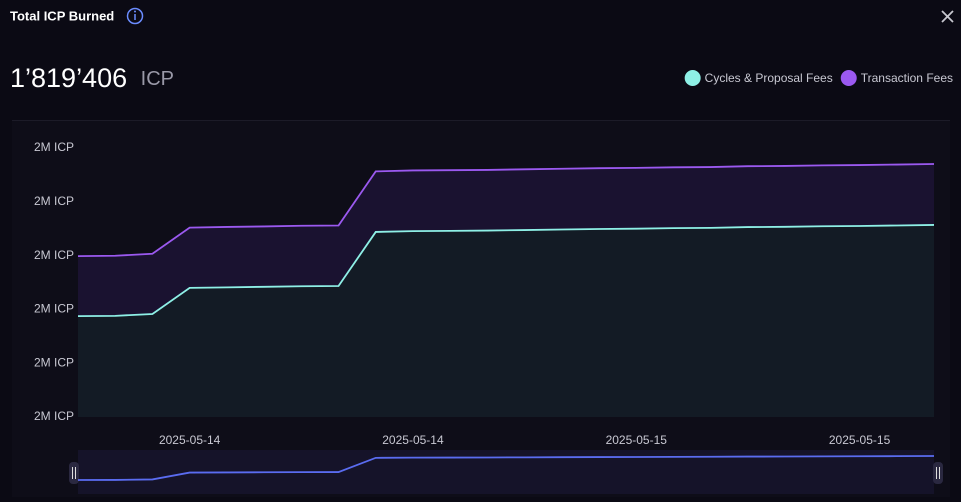 Image resolution: width=961 pixels, height=502 pixels. What do you see at coordinates (769, 78) in the screenshot?
I see `legend-label: Cycles & Proposal Fees` at bounding box center [769, 78].